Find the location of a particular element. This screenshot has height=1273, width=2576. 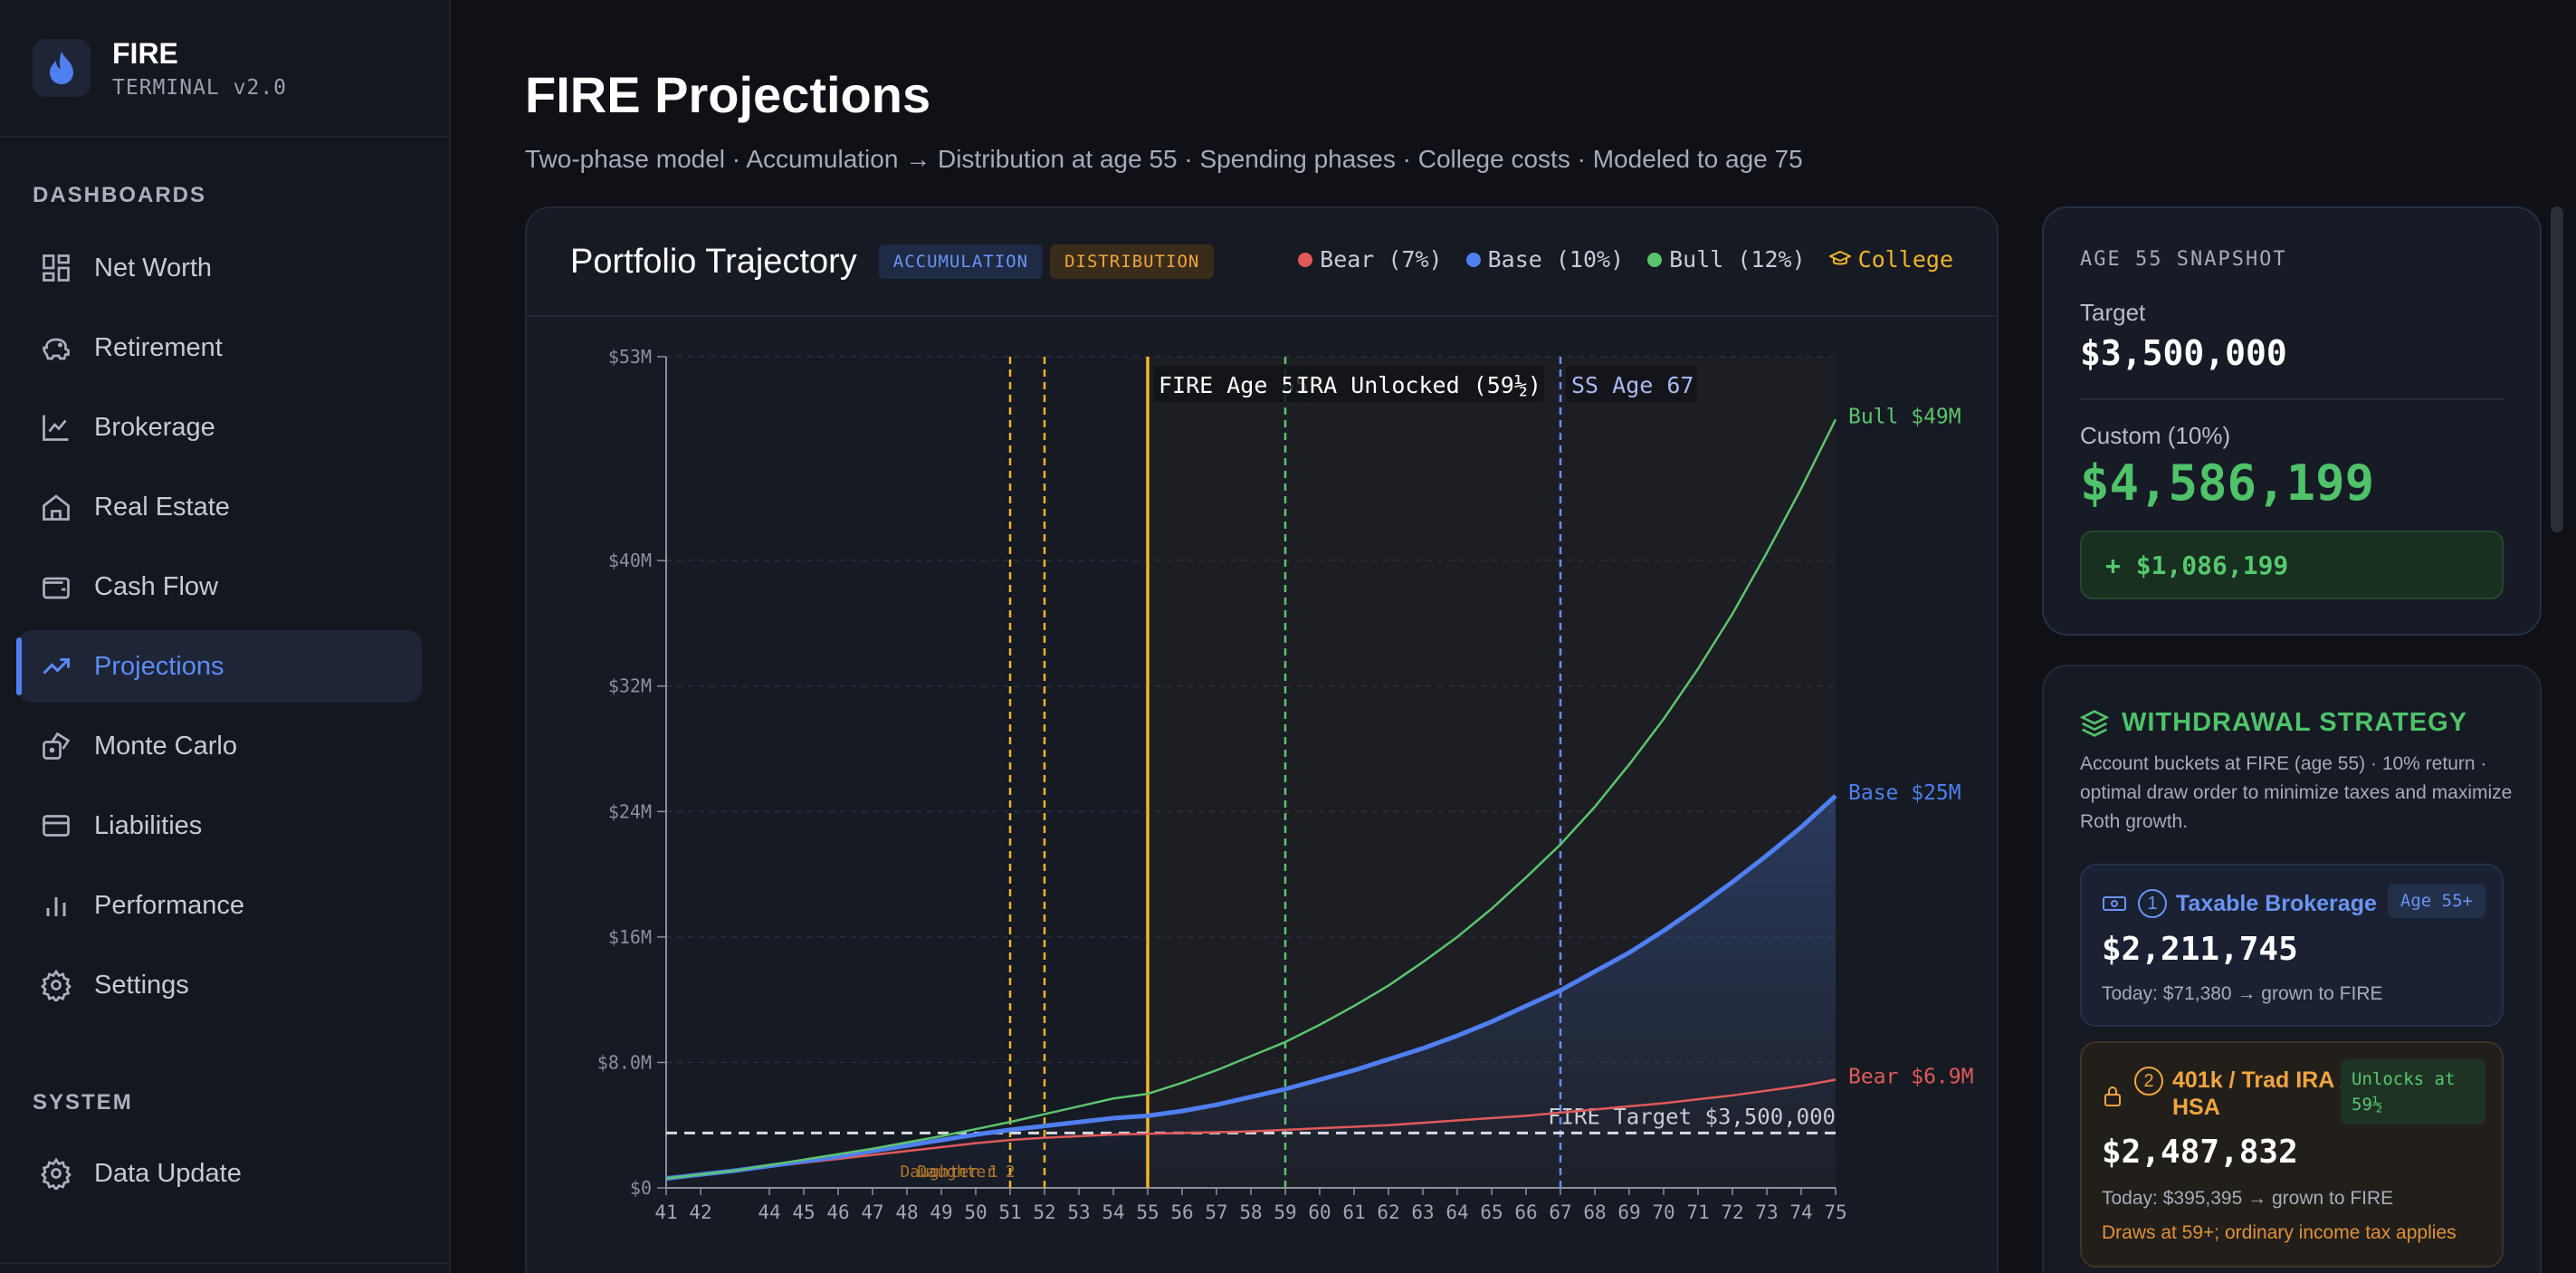

snapshot-label: AGE 55 SNAPSHOT is located at coordinates (2184, 259).